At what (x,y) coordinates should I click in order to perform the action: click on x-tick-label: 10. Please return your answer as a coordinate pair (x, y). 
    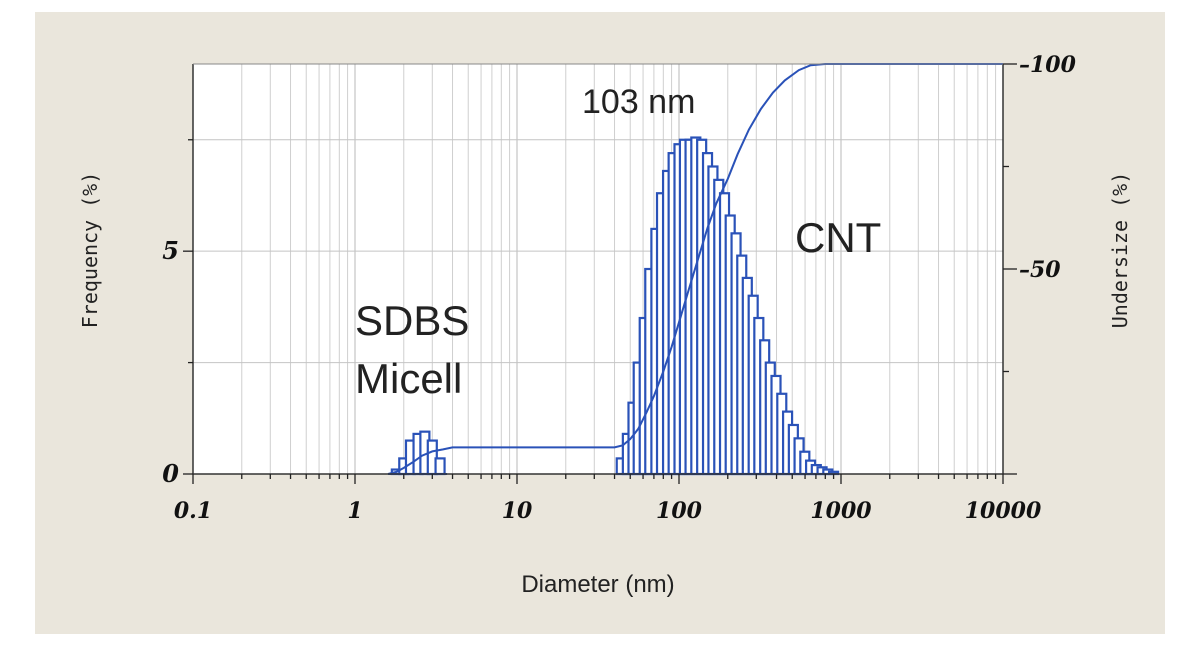
    Looking at the image, I should click on (517, 511).